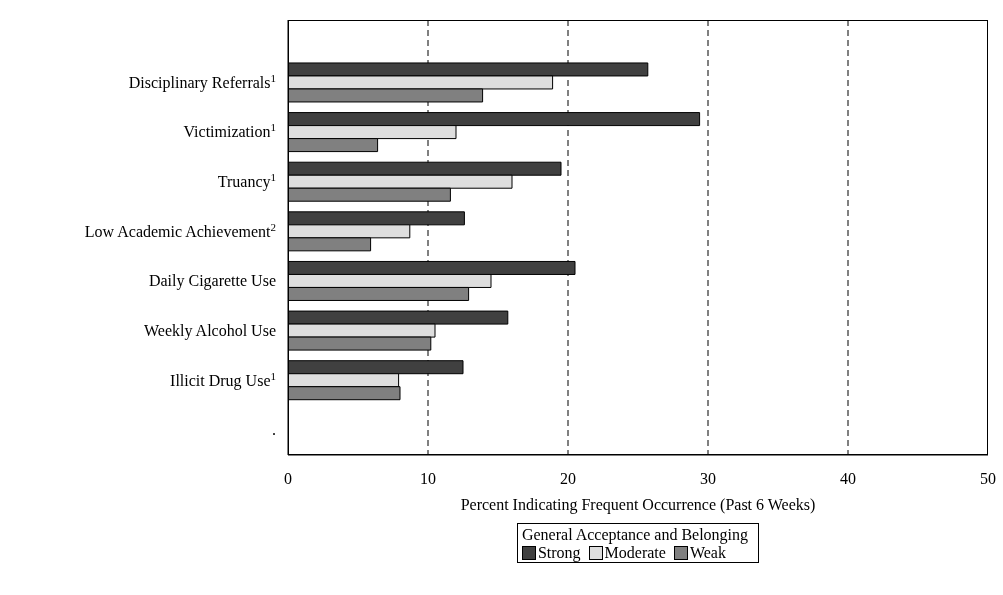 The image size is (1003, 595). What do you see at coordinates (707, 553) in the screenshot?
I see `legend-label: Weak` at bounding box center [707, 553].